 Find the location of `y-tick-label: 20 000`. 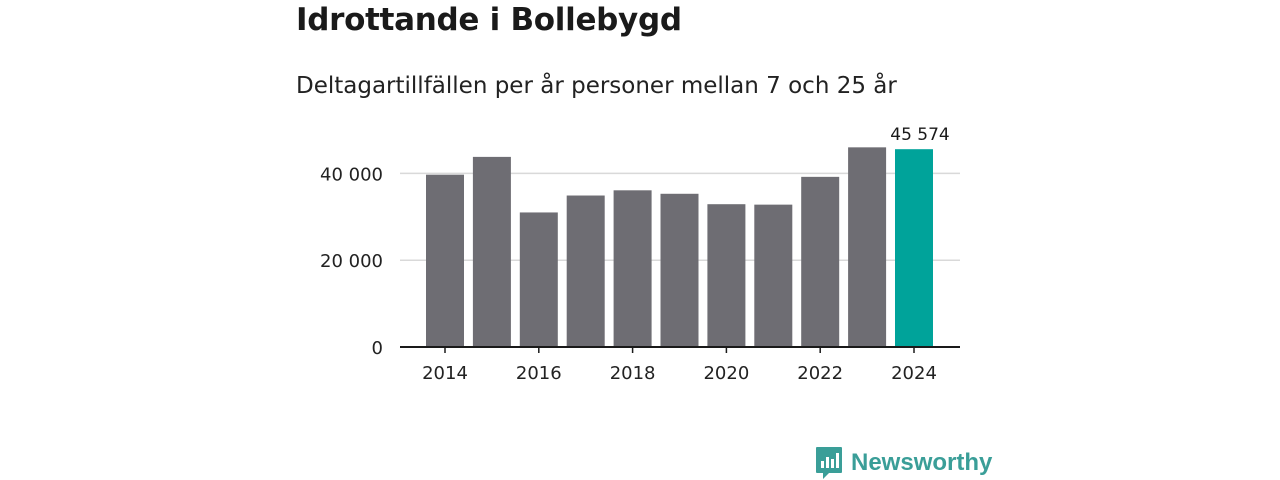

y-tick-label: 20 000 is located at coordinates (351, 261).